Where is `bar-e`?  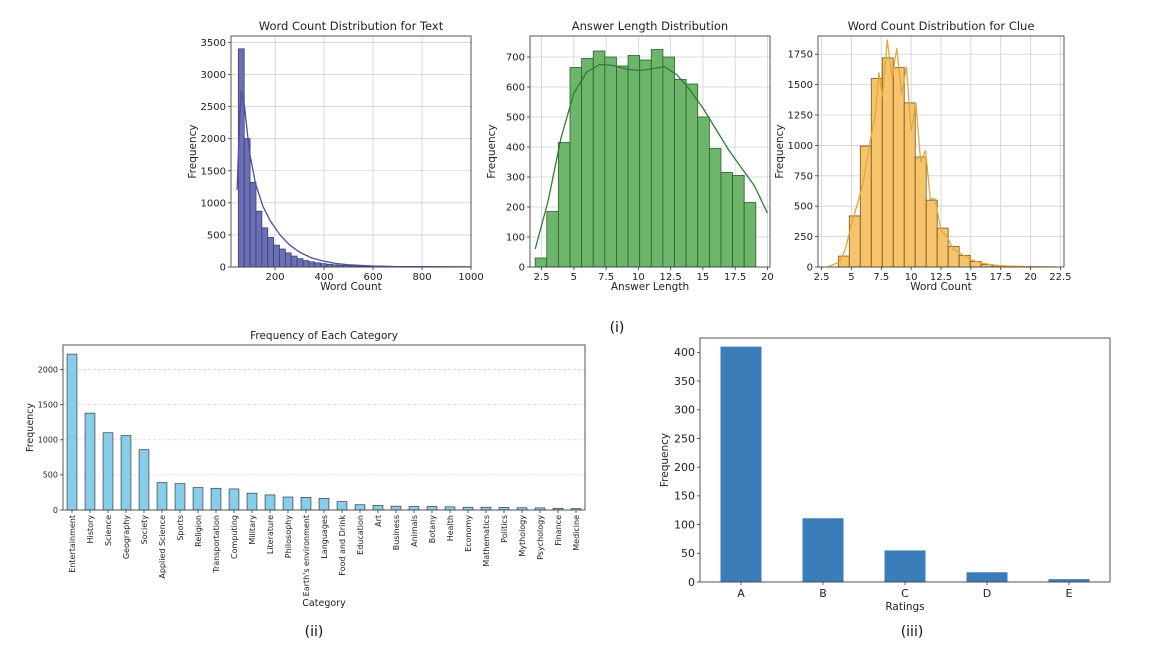 bar-e is located at coordinates (1069, 580).